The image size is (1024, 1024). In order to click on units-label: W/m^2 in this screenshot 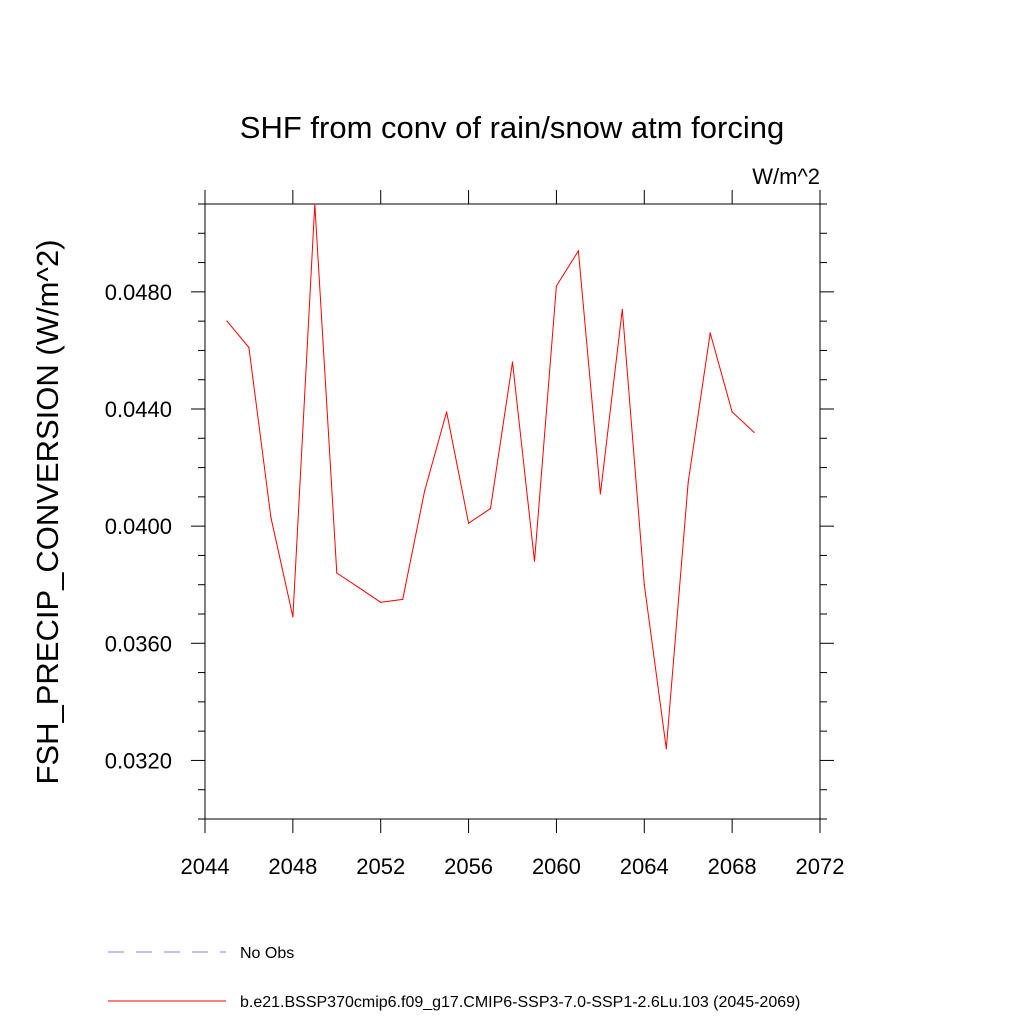, I will do `click(786, 176)`.